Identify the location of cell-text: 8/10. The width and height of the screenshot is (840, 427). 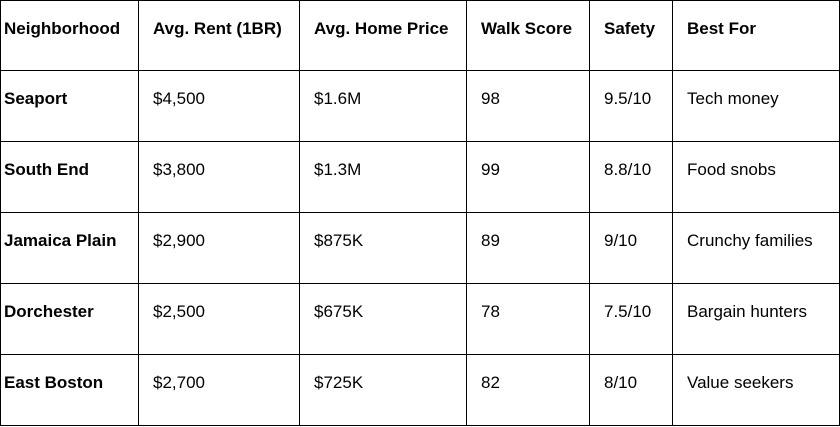
(621, 382).